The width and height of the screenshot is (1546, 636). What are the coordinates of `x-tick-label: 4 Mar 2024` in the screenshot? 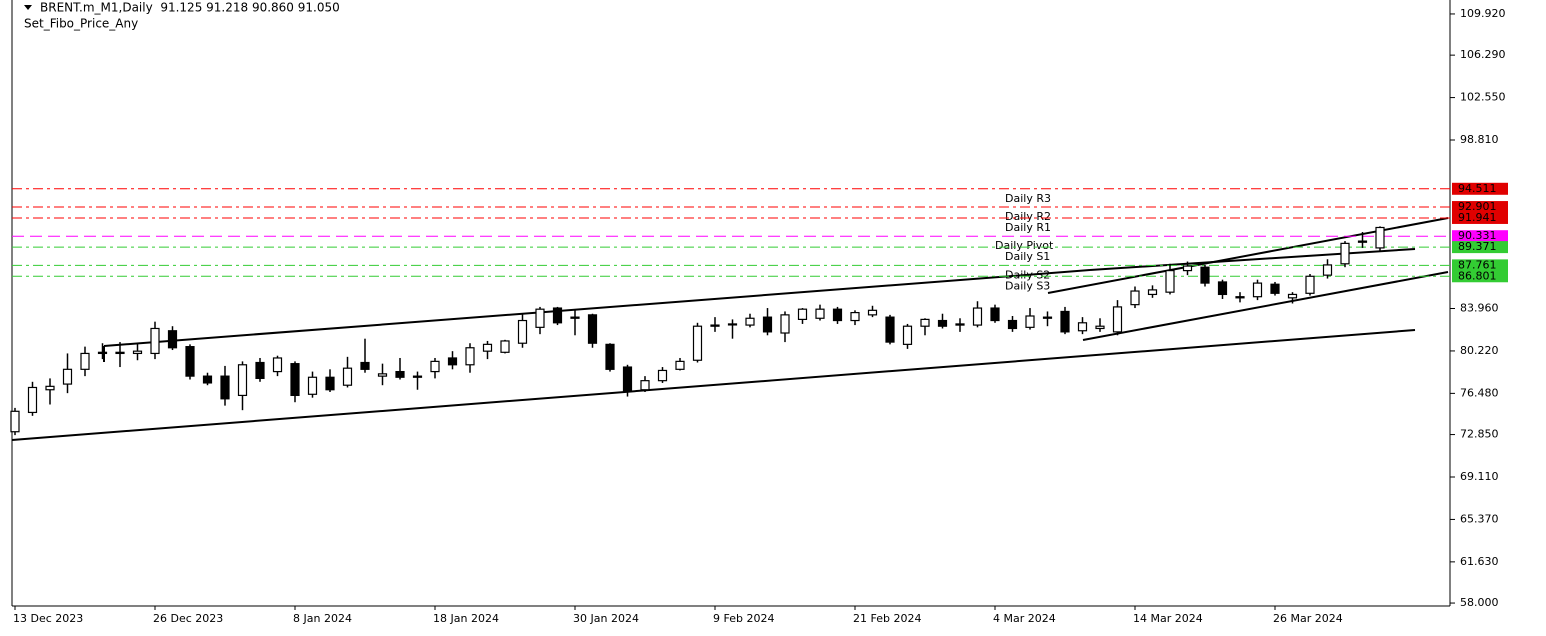 It's located at (1024, 618).